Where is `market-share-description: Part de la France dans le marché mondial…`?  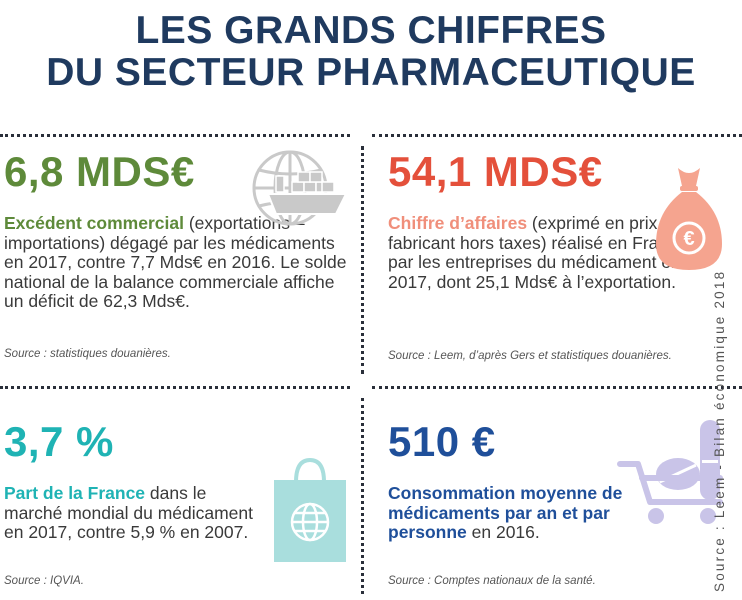
market-share-description: Part de la France dans le marché mondial… is located at coordinates (129, 513).